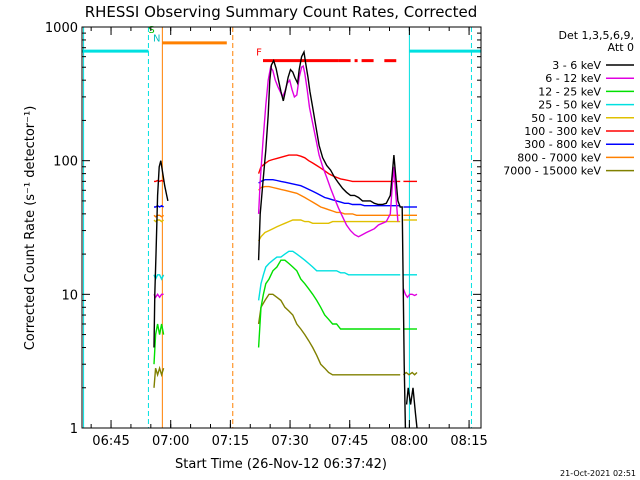 The image size is (640, 480). I want to click on y-tick-label: 100, so click(65, 162).